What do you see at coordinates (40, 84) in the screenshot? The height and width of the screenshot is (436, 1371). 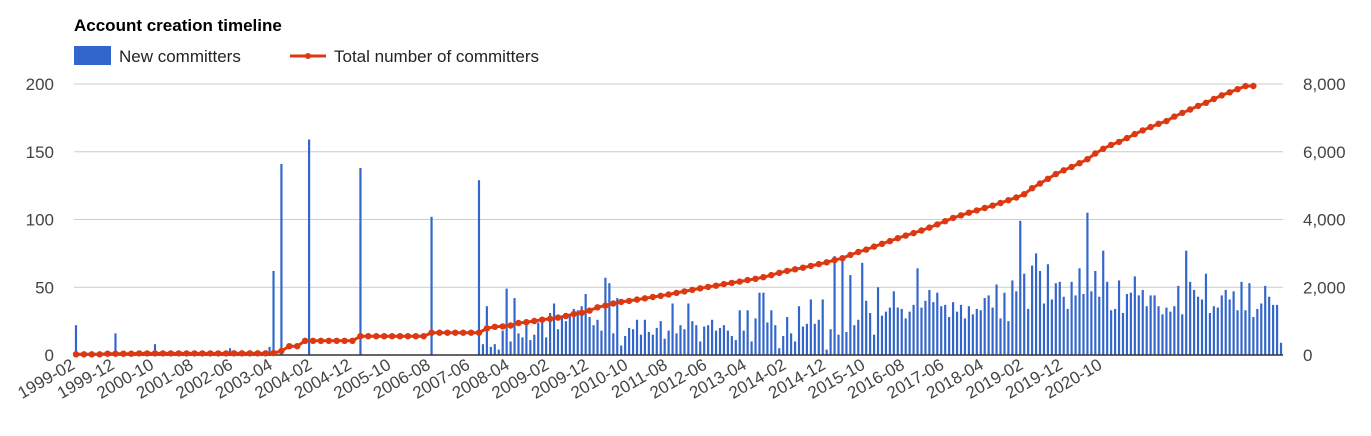 I see `y-left-tick-label: 200` at bounding box center [40, 84].